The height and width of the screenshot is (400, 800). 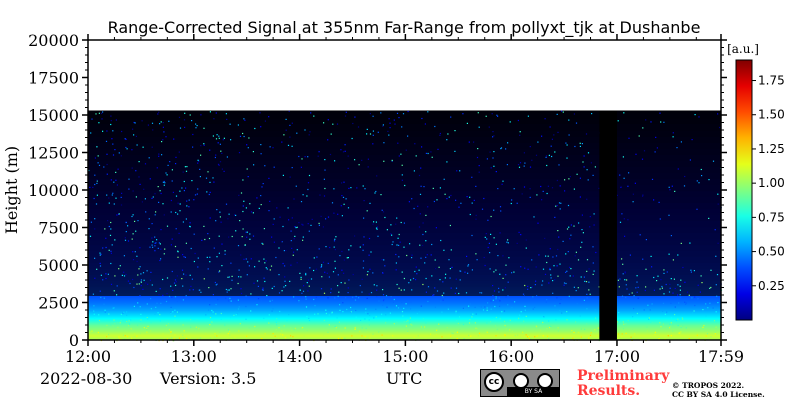 I want to click on x-tick-label: 14:00, so click(x=300, y=356).